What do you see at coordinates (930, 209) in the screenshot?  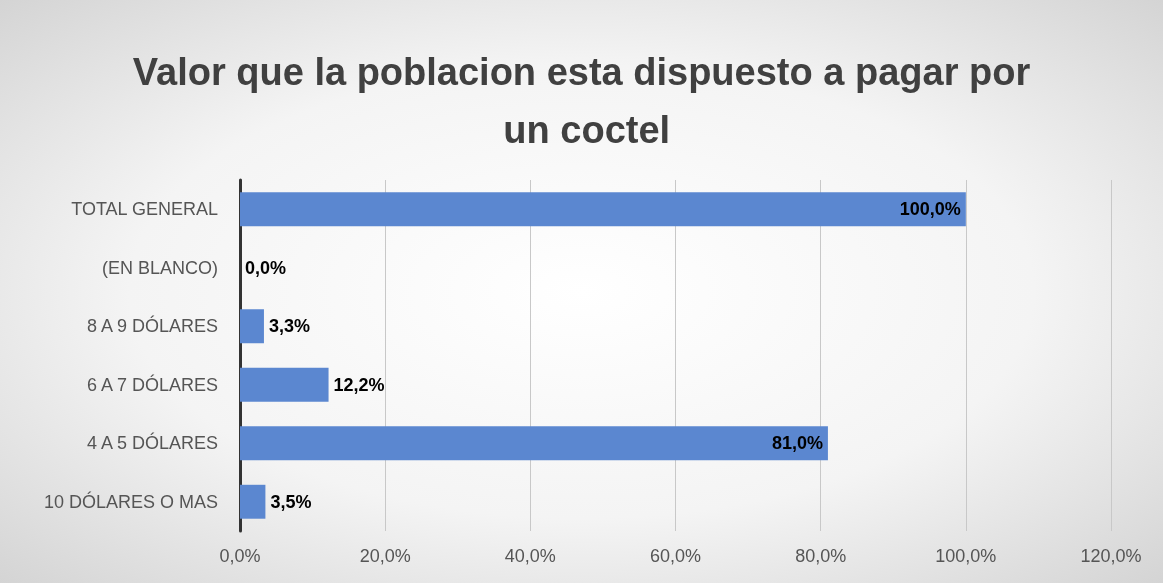 I see `data-label: 100,0%` at bounding box center [930, 209].